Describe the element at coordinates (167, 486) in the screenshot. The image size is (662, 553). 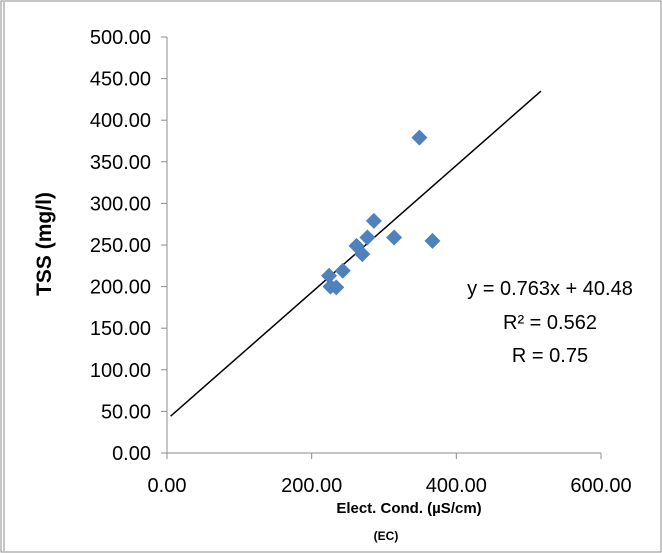
I see `x-tick-label: 0.00` at that location.